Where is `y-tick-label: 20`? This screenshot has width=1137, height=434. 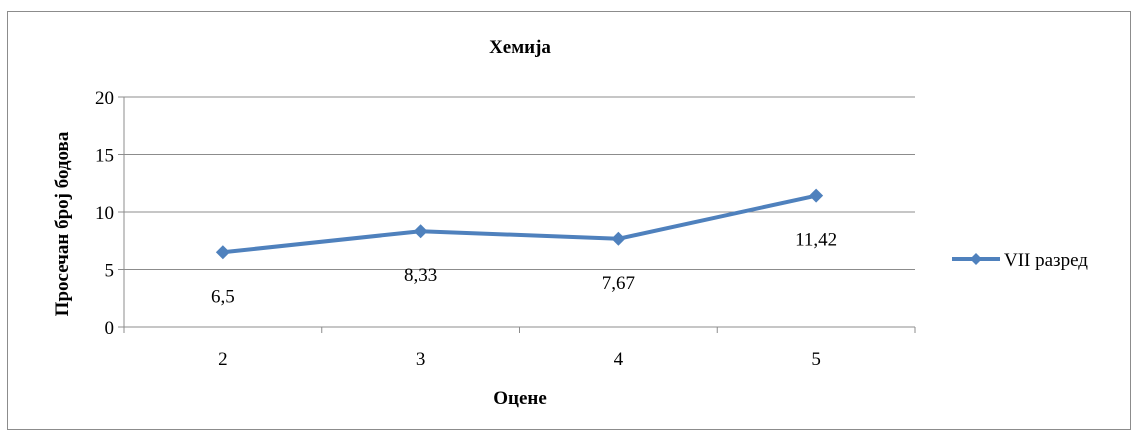
y-tick-label: 20 is located at coordinates (104, 98).